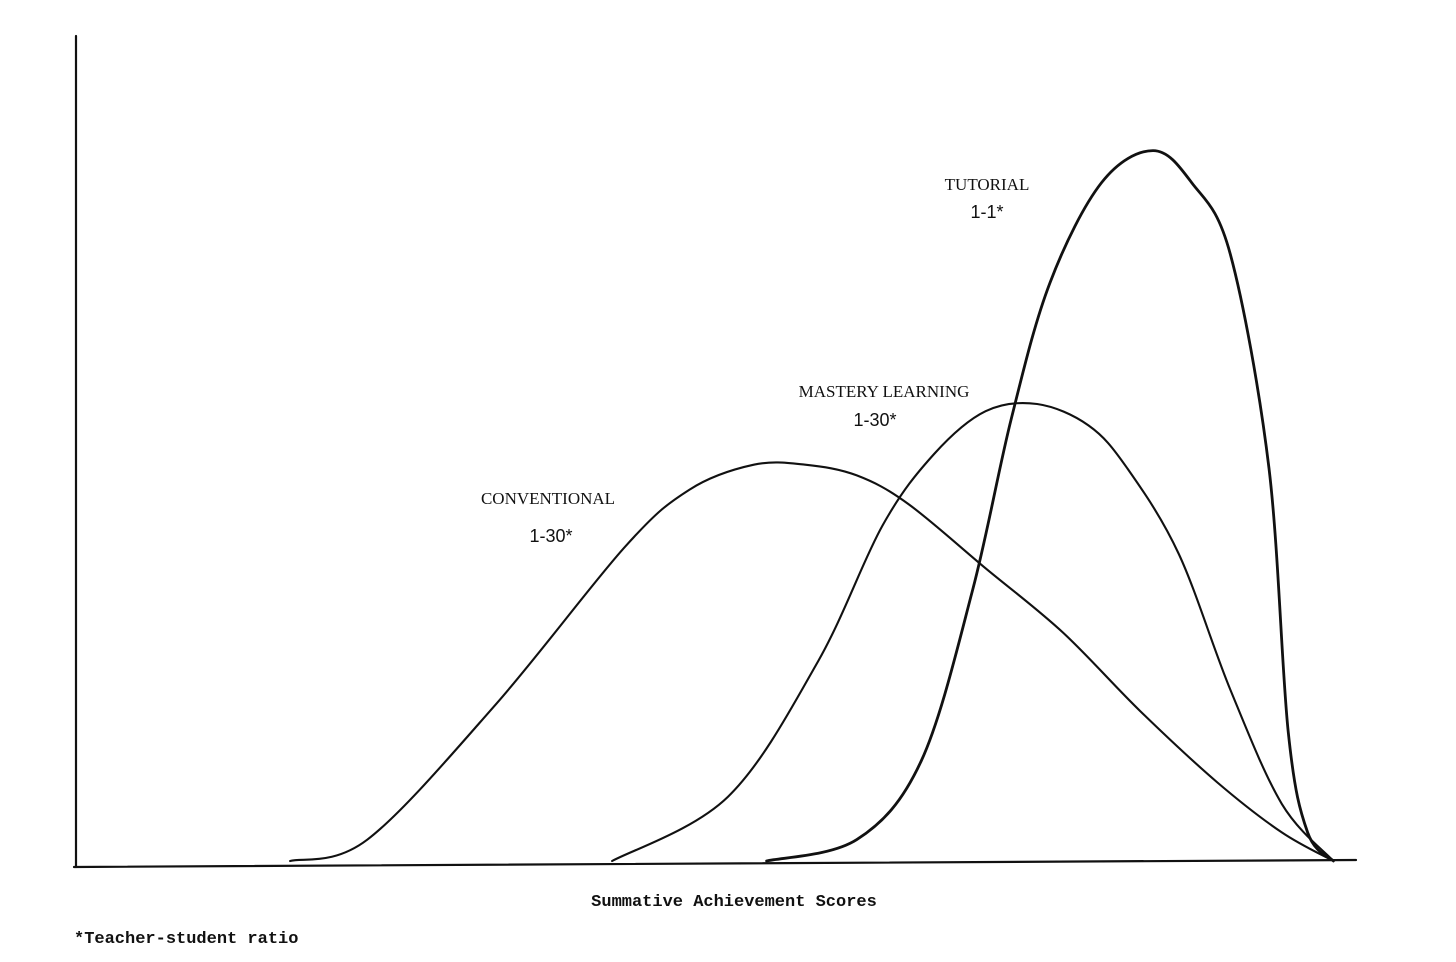  Describe the element at coordinates (715, 863) in the screenshot. I see `x-axis` at that location.